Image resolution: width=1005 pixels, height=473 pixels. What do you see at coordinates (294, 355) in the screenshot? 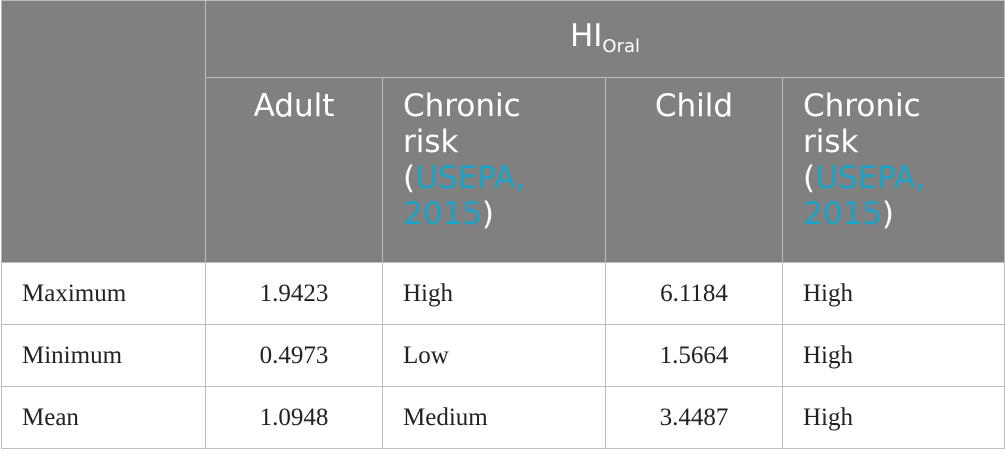
I see `adult-value: 0.4973` at bounding box center [294, 355].